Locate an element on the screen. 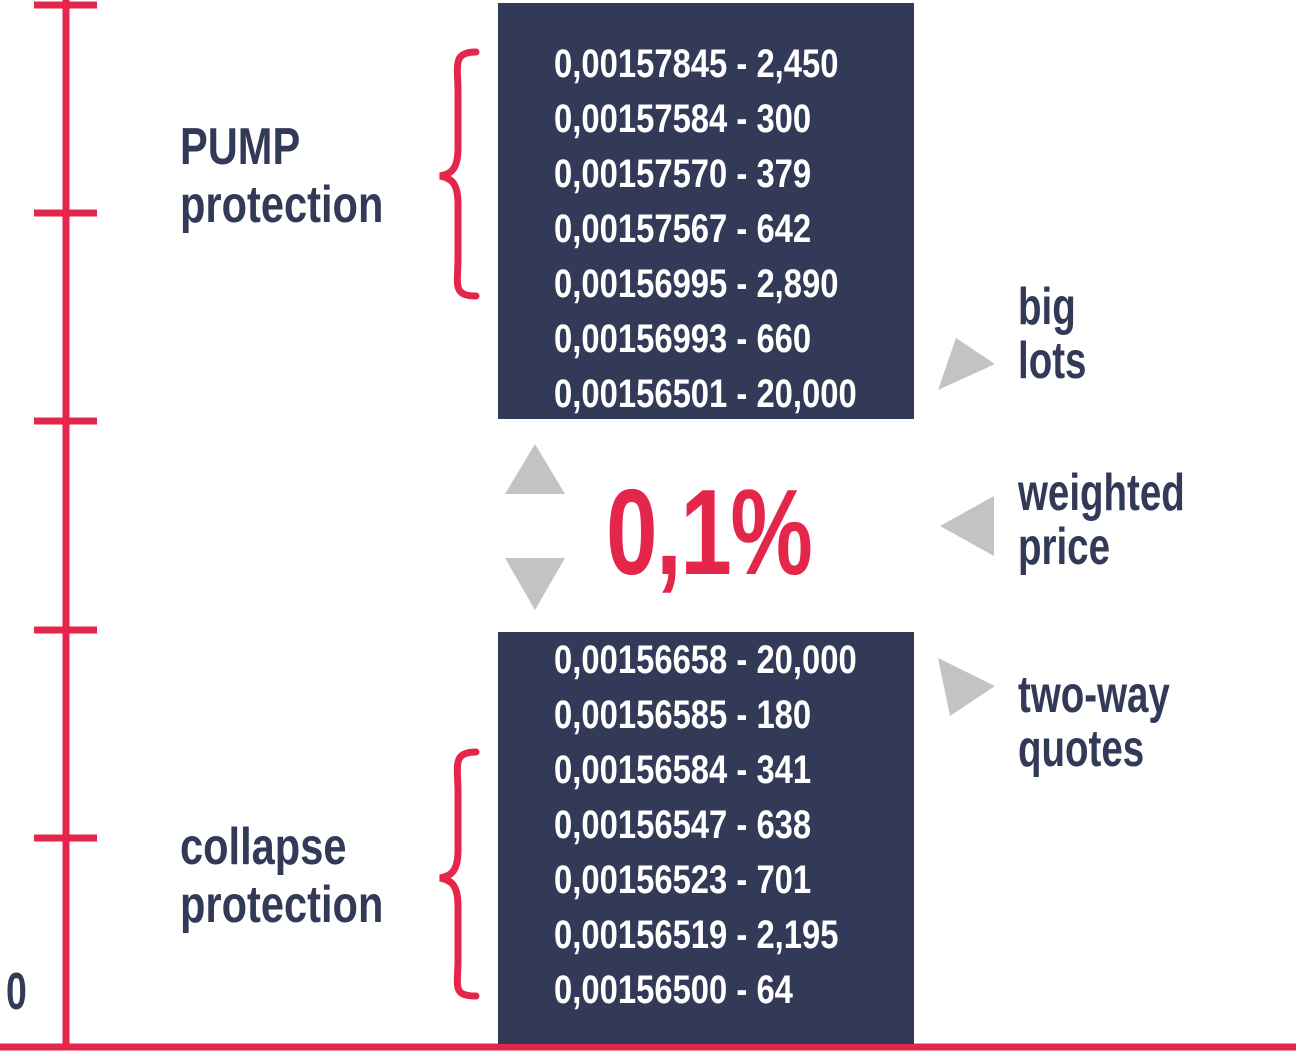 The width and height of the screenshot is (1296, 1053). ask-row: 0,00156993 - 660 is located at coordinates (683, 339).